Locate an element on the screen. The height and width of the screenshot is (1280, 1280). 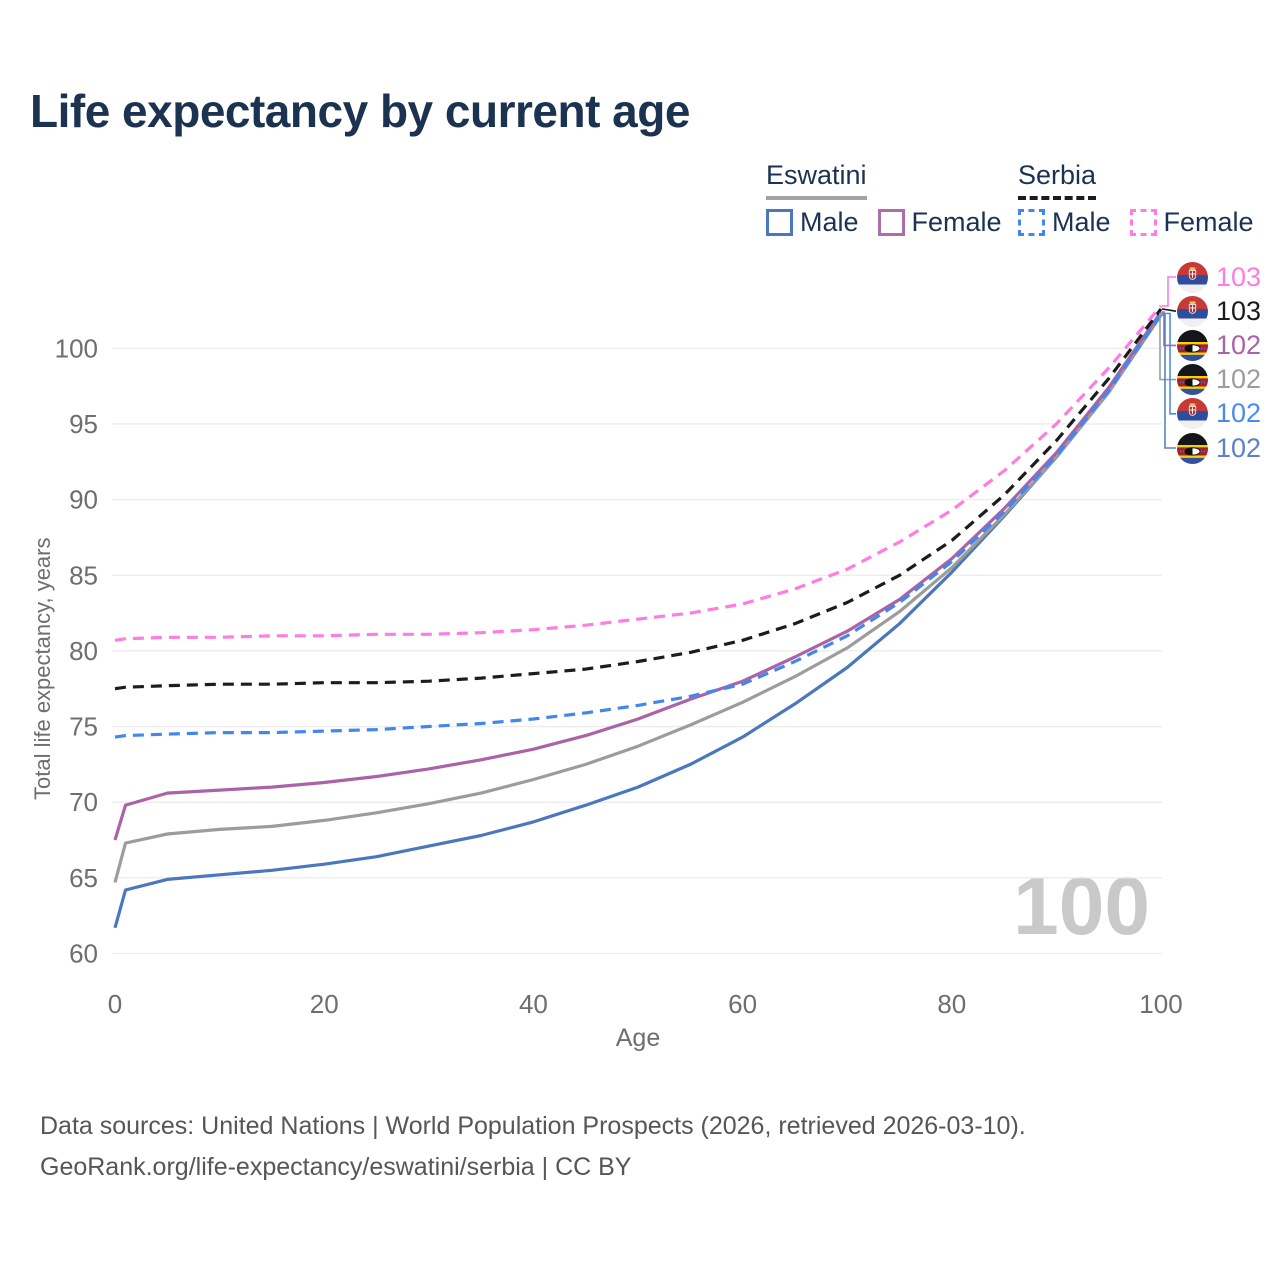
x-axis-title: Age is located at coordinates (638, 1038).